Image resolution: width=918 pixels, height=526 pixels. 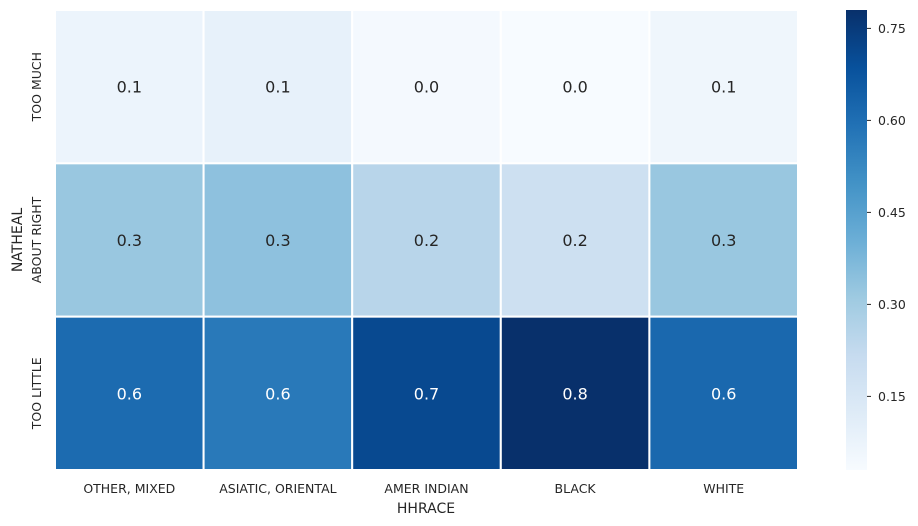 I want to click on colorbar-ticks: 0.15 0.30 0.45 0.60 0.75, so click(x=886, y=212).